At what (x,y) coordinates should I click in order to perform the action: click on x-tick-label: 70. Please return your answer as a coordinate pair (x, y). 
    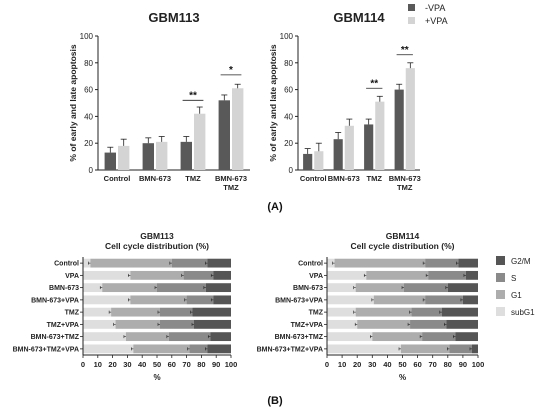
    Looking at the image, I should click on (186, 364).